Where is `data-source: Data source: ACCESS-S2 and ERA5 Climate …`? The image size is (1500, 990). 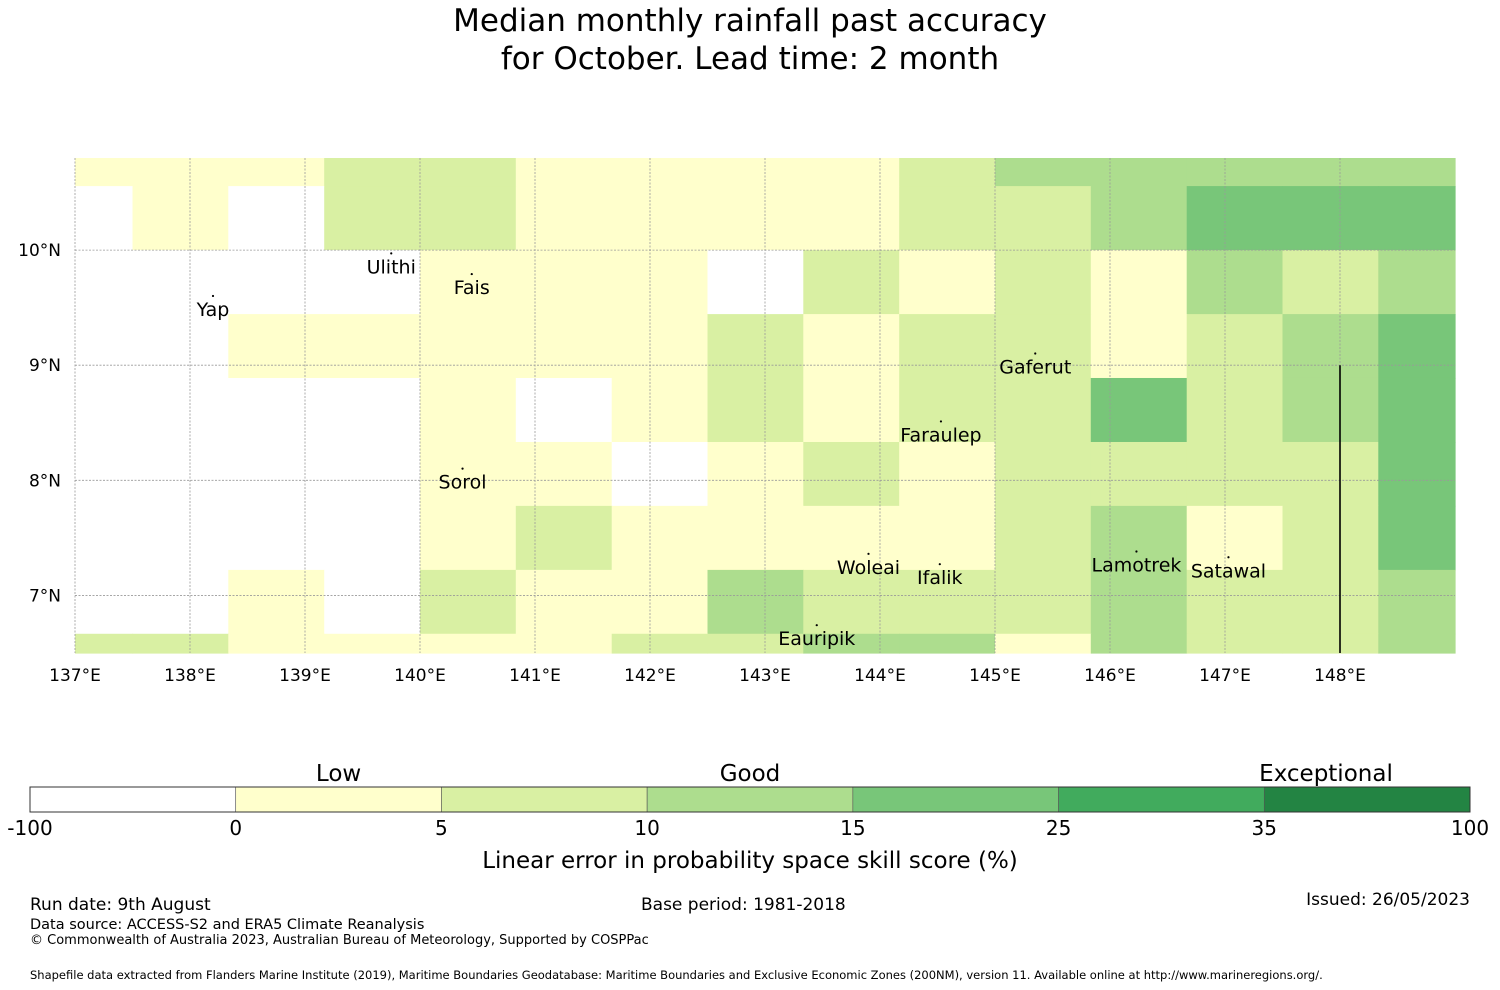
data-source: Data source: ACCESS-S2 and ERA5 Climate … is located at coordinates (227, 925).